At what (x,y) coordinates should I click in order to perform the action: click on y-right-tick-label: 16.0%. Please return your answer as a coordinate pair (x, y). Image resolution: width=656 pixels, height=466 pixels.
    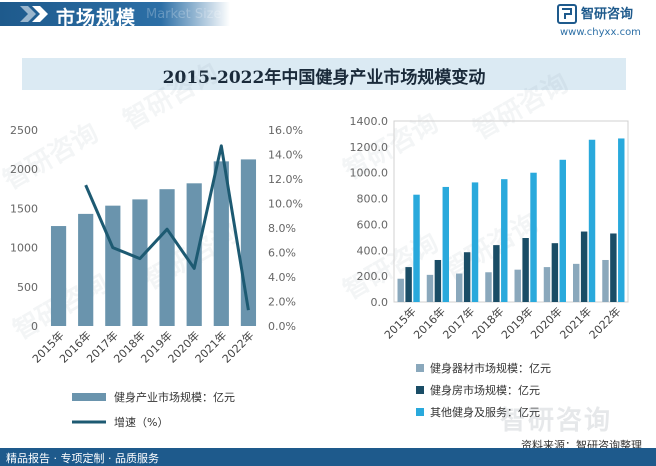
    Looking at the image, I should click on (285, 130).